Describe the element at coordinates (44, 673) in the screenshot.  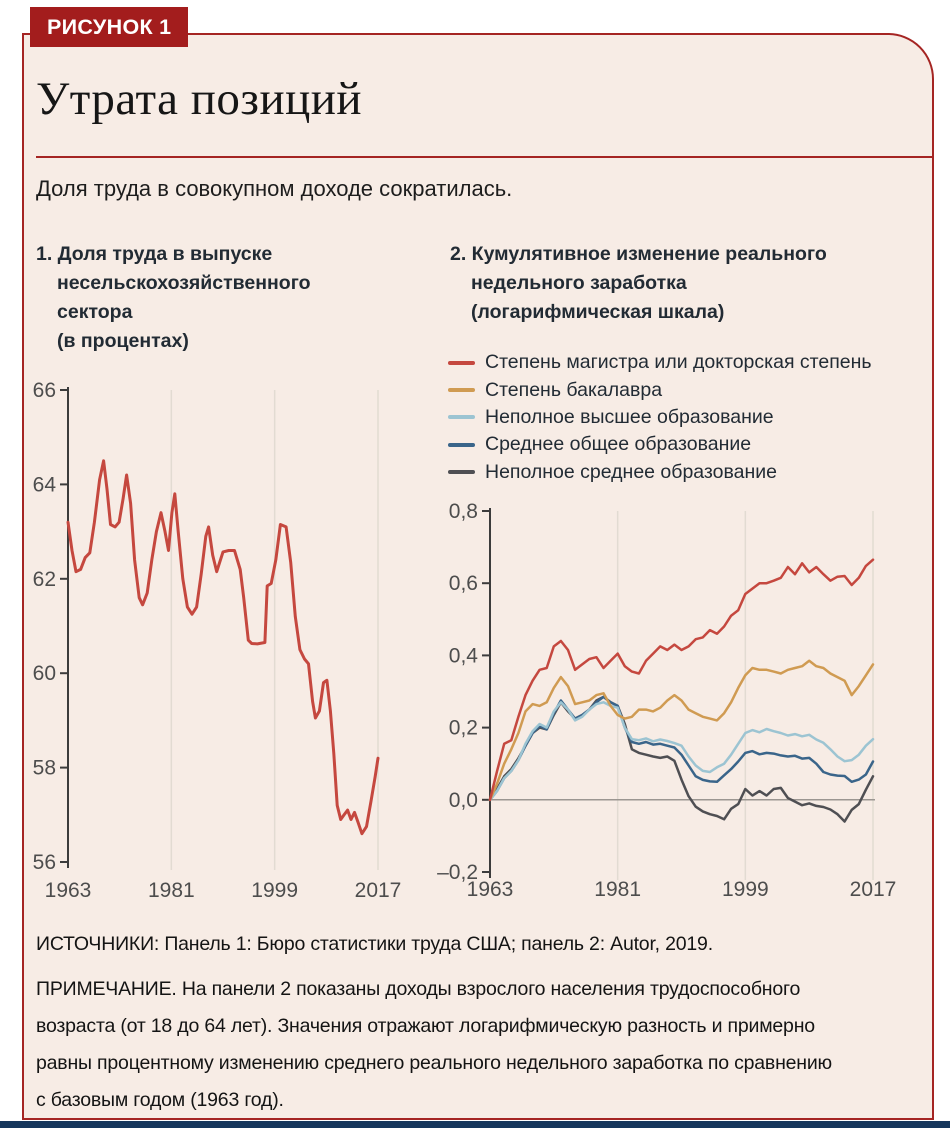
I see `y-tick-label: 60` at that location.